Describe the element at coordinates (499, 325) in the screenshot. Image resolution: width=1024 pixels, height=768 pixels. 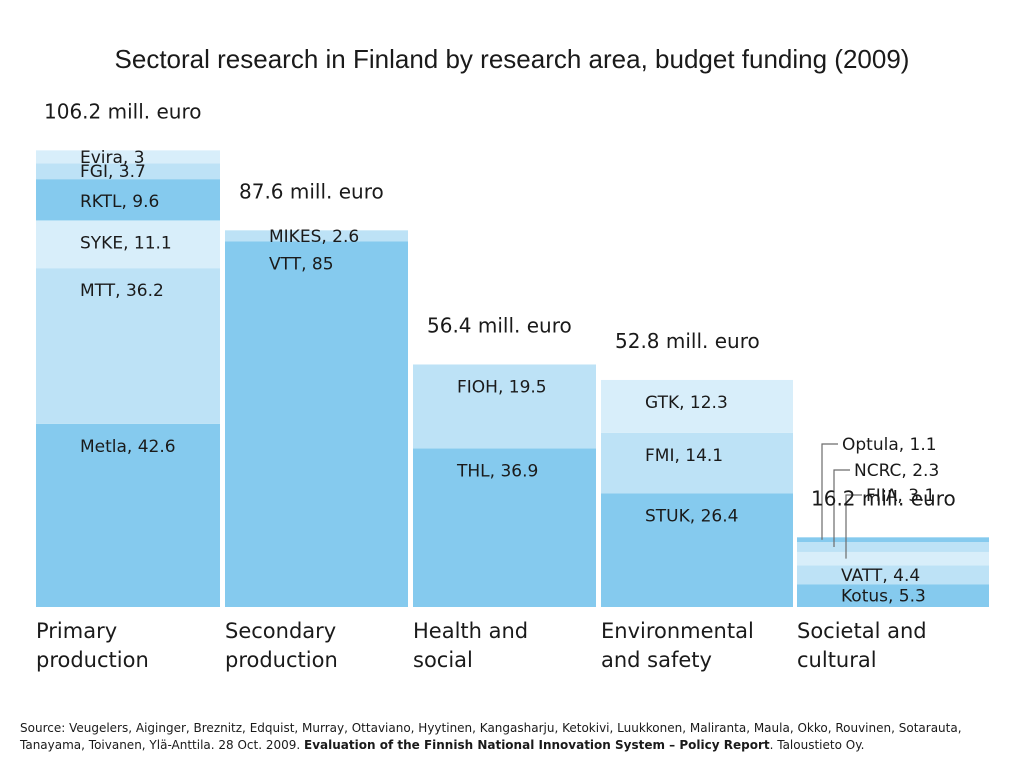
I see `total-label: 56.4 mill. euro` at that location.